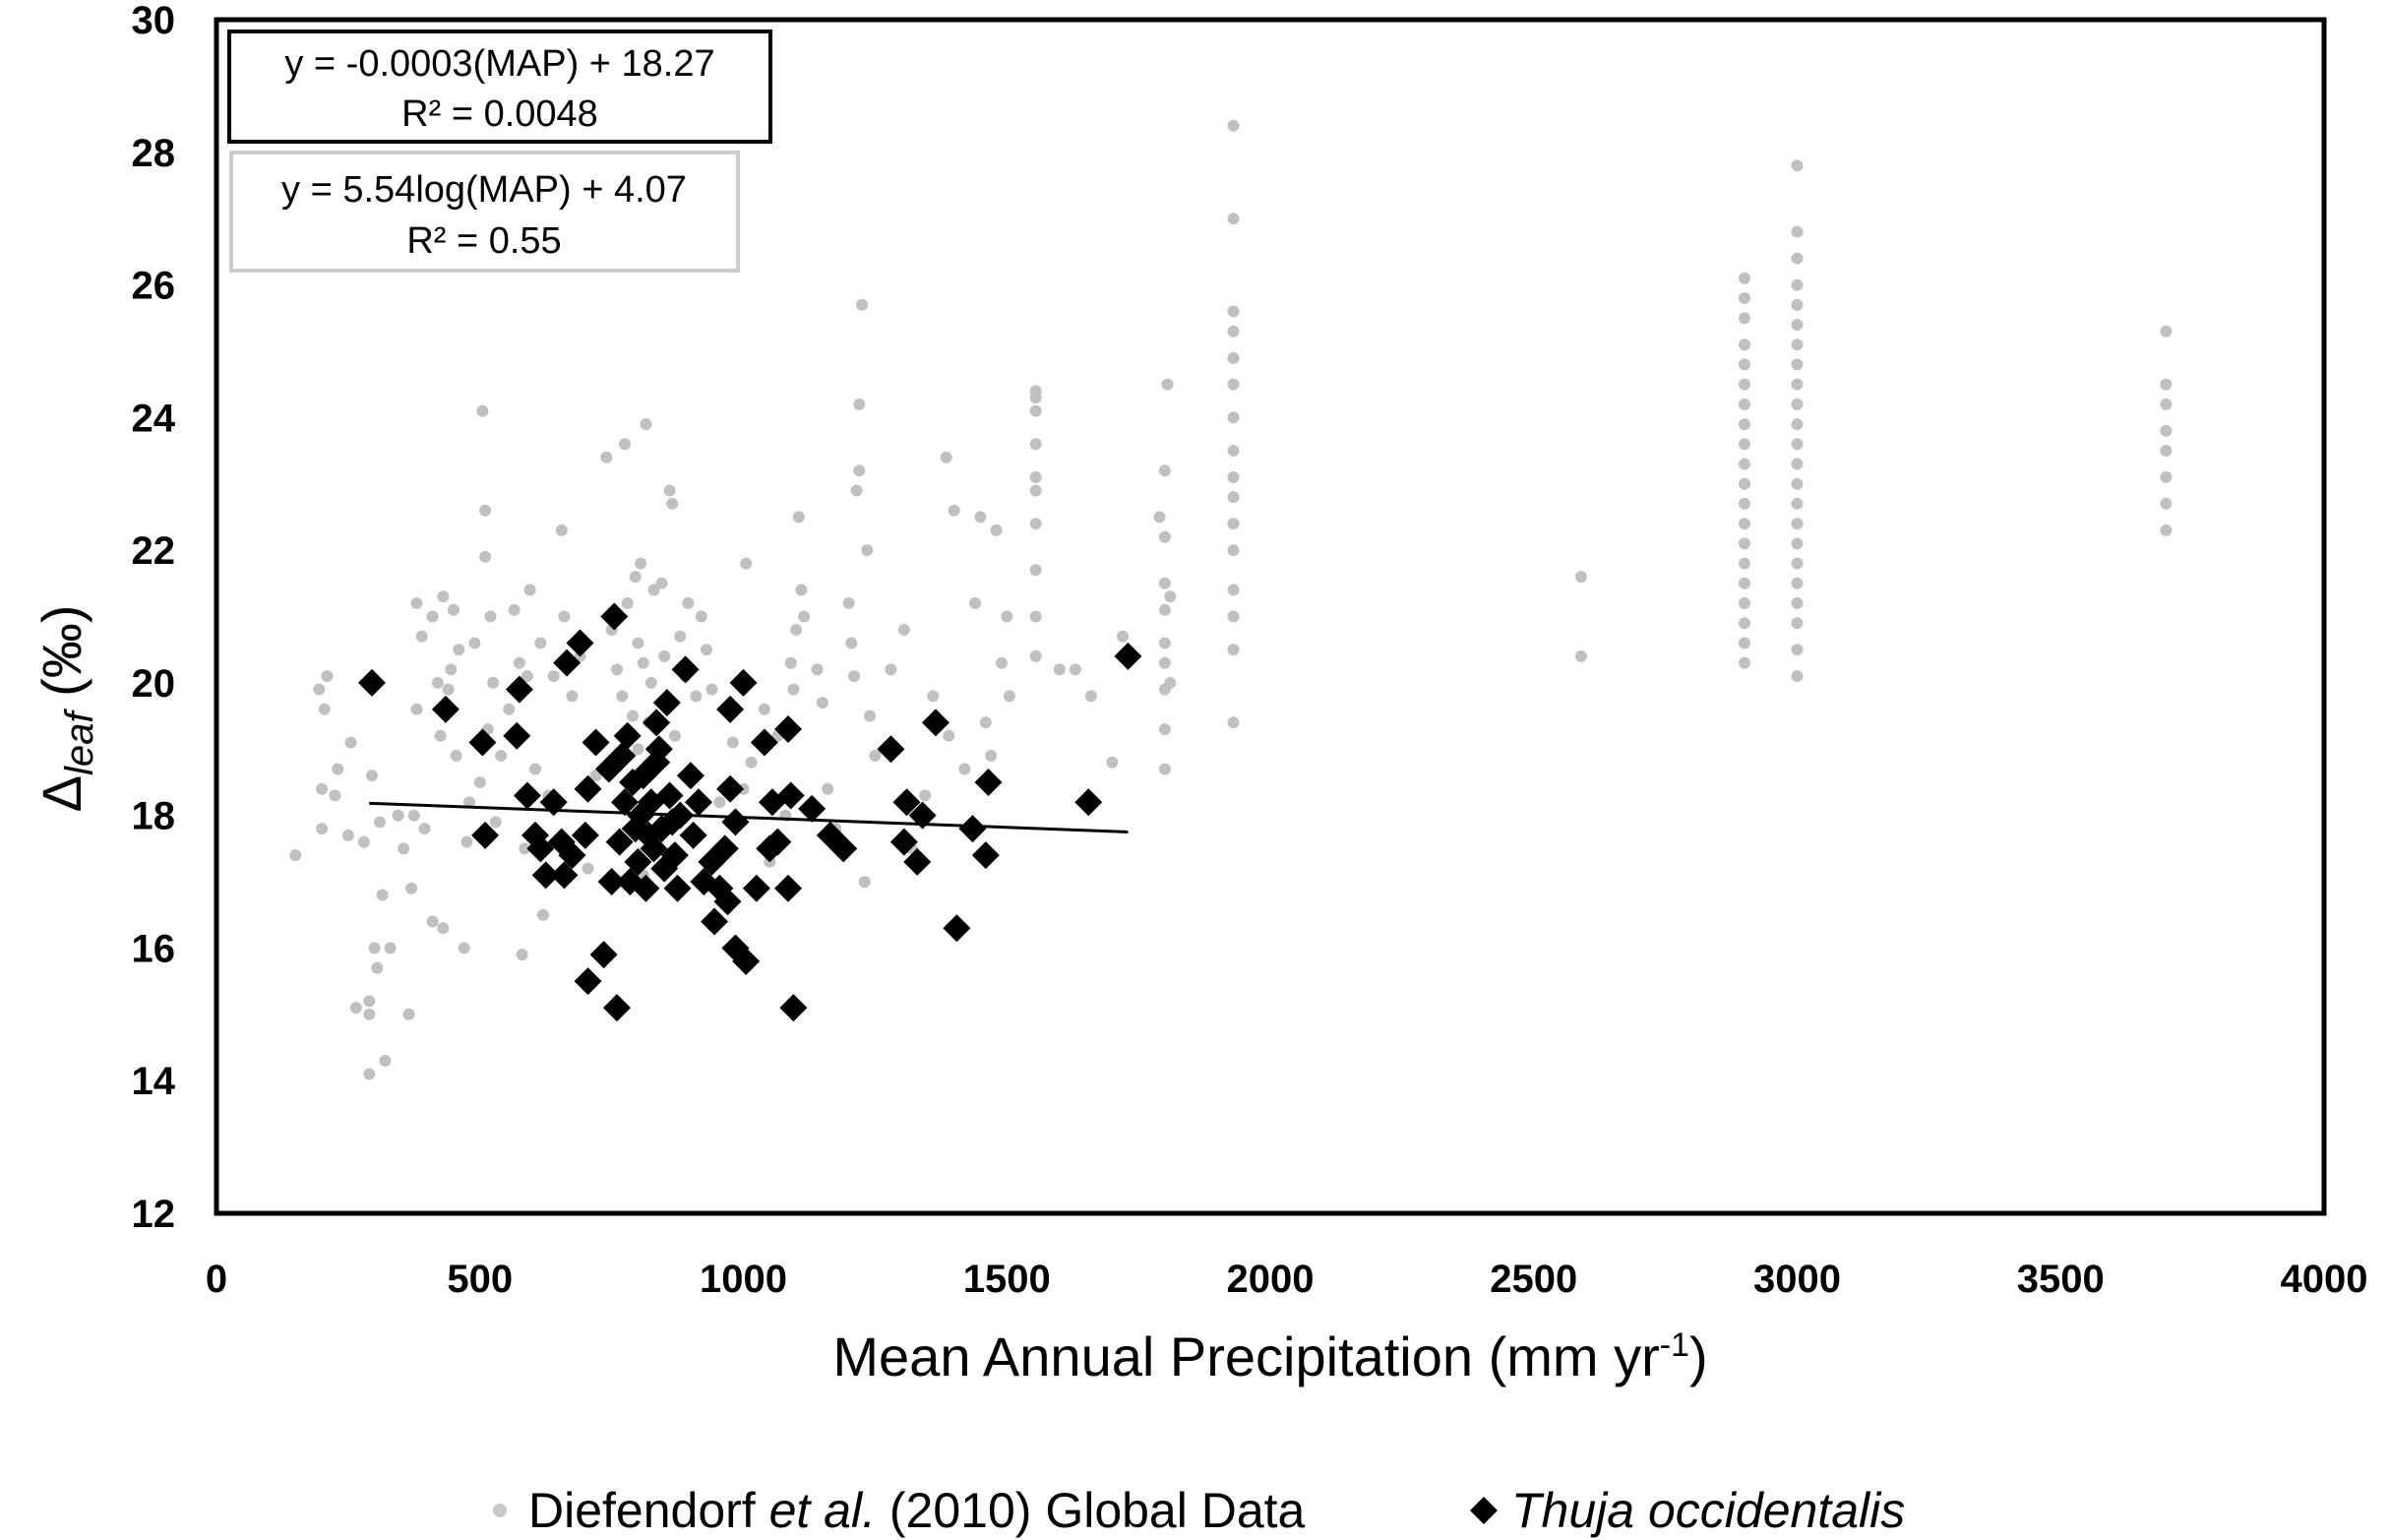  I want to click on legend-global-label: Diefendorf et al. (2010) Global Data, so click(917, 1510).